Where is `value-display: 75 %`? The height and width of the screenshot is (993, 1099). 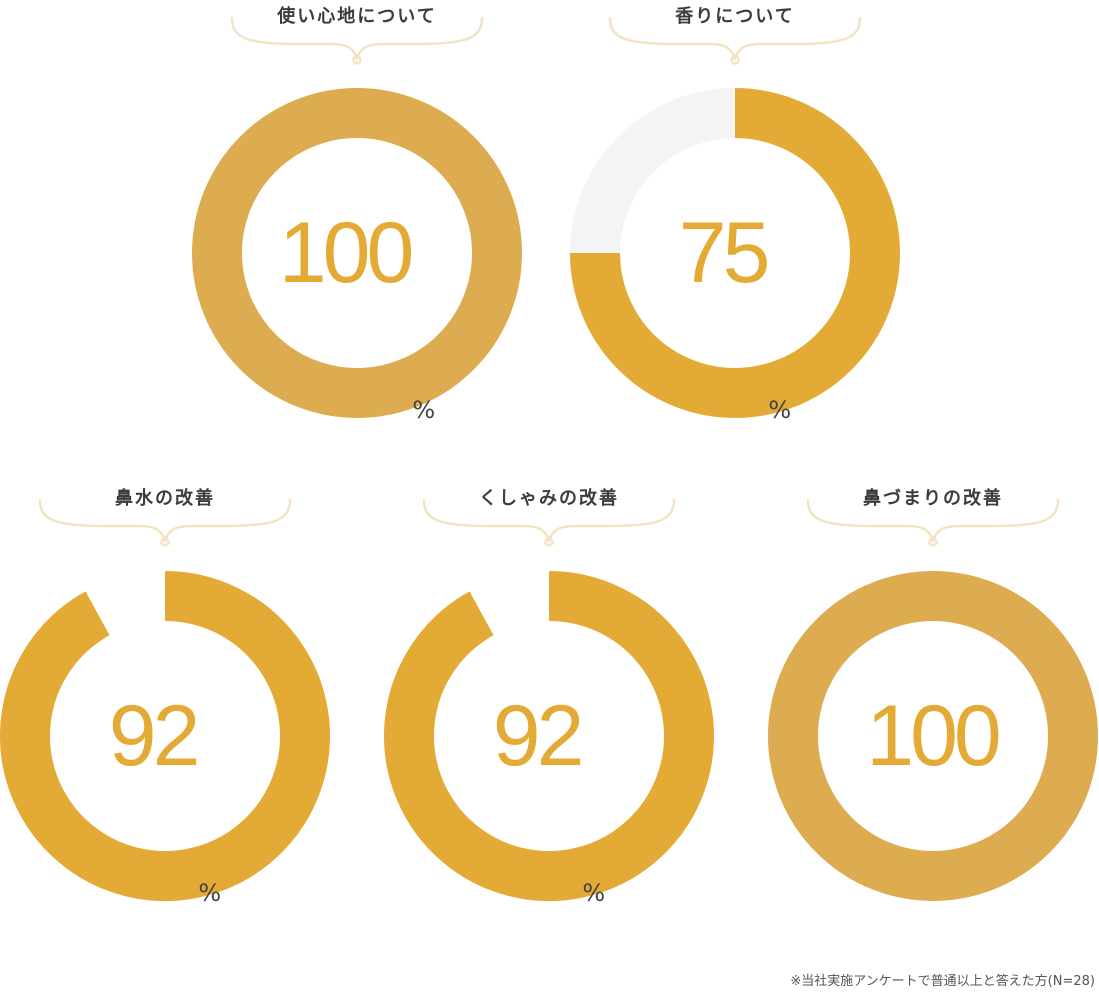
value-display: 75 % is located at coordinates (735, 256).